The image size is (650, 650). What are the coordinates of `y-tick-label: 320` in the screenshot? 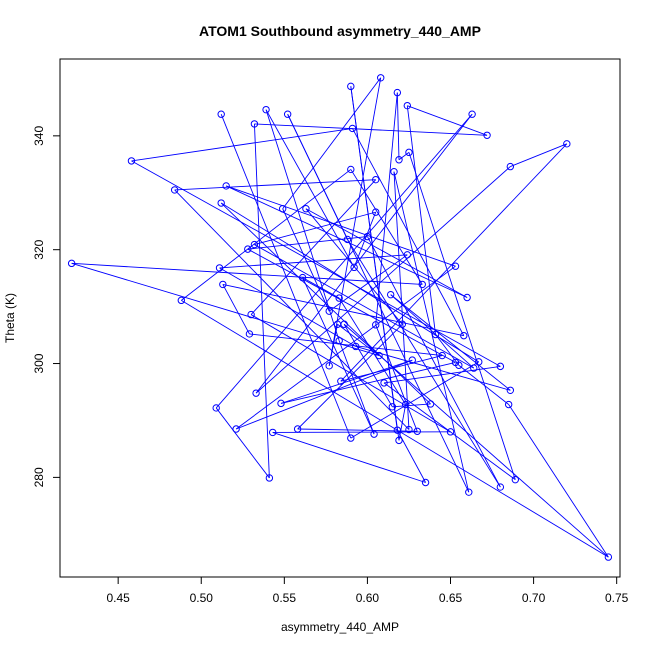 It's located at (39, 249).